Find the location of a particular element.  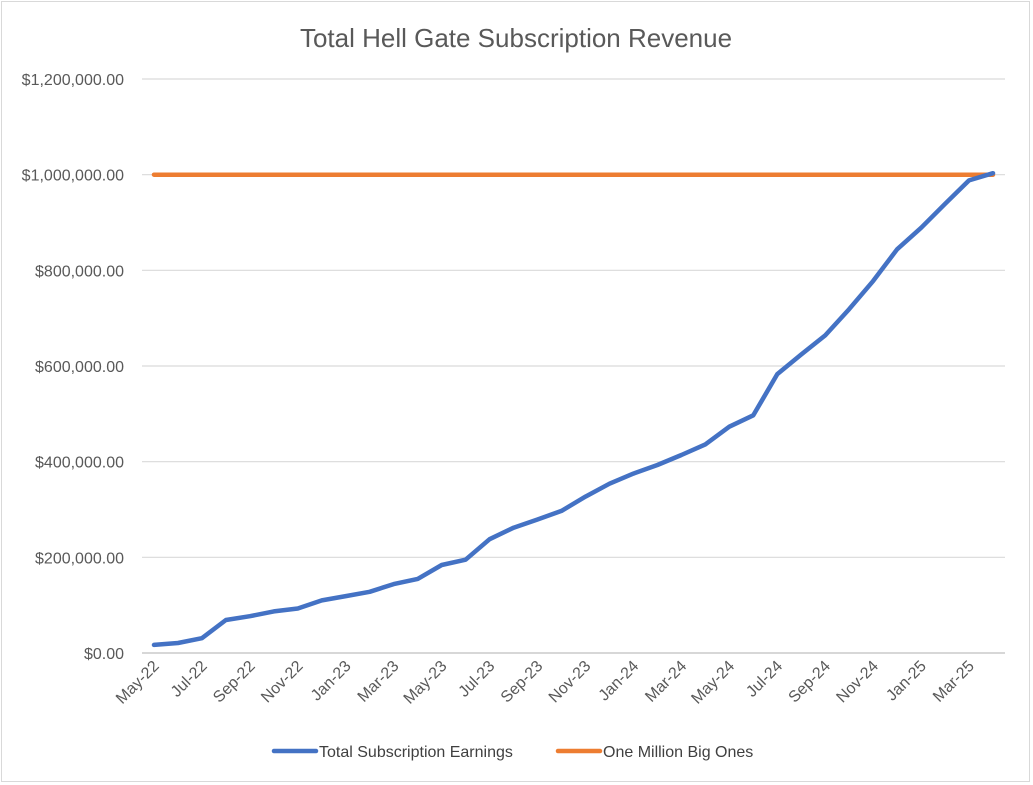

x-tick-label: Jul-22 is located at coordinates (189, 679).